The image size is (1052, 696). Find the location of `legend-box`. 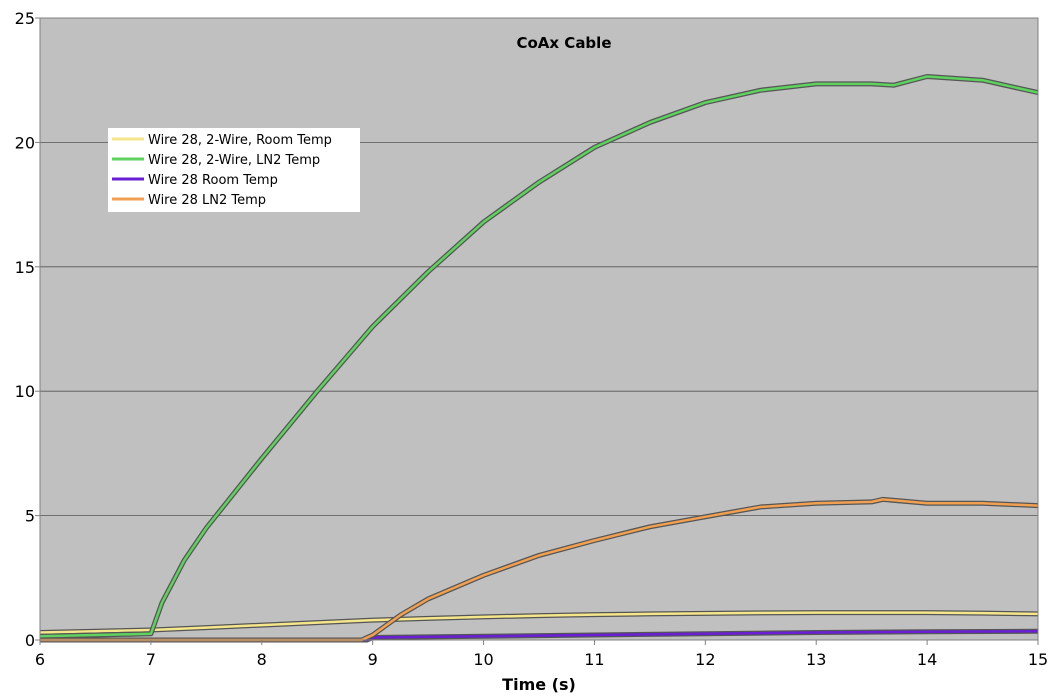

legend-box is located at coordinates (234, 170).